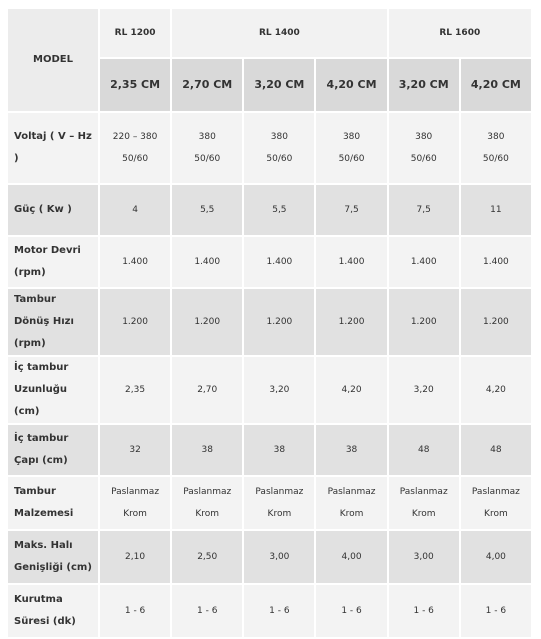 The image size is (541, 639). What do you see at coordinates (207, 390) in the screenshot?
I see `spec-cell: 2,70` at bounding box center [207, 390].